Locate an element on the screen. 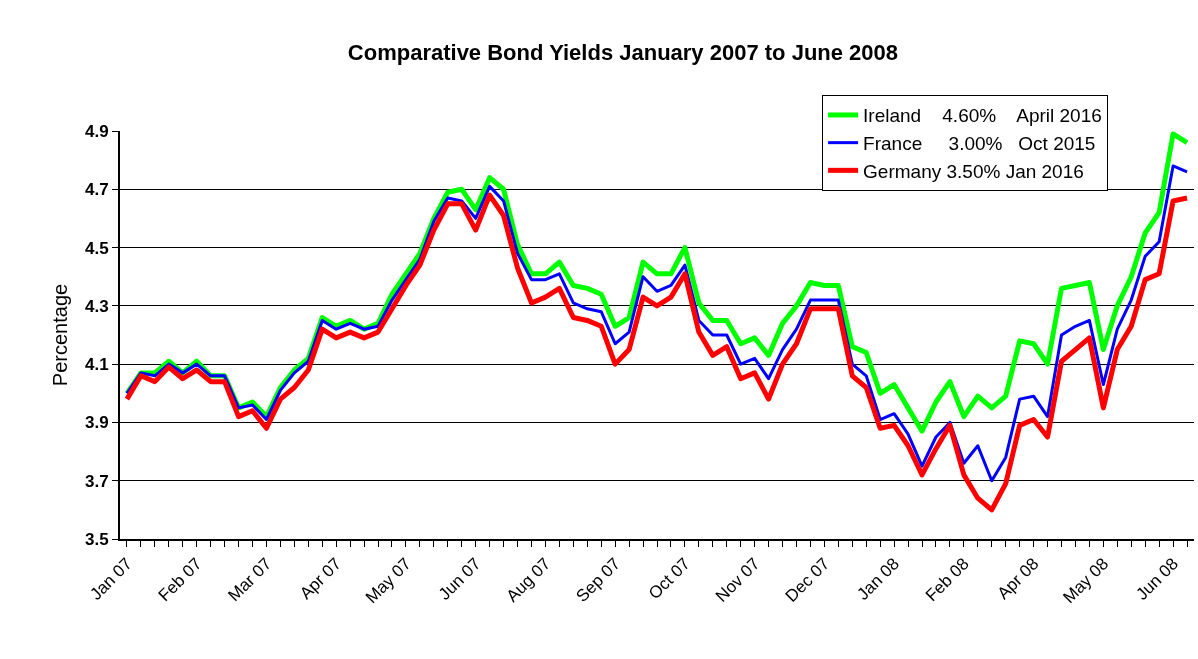 The width and height of the screenshot is (1198, 659). y-tick-label: 4.9 is located at coordinates (96, 131).